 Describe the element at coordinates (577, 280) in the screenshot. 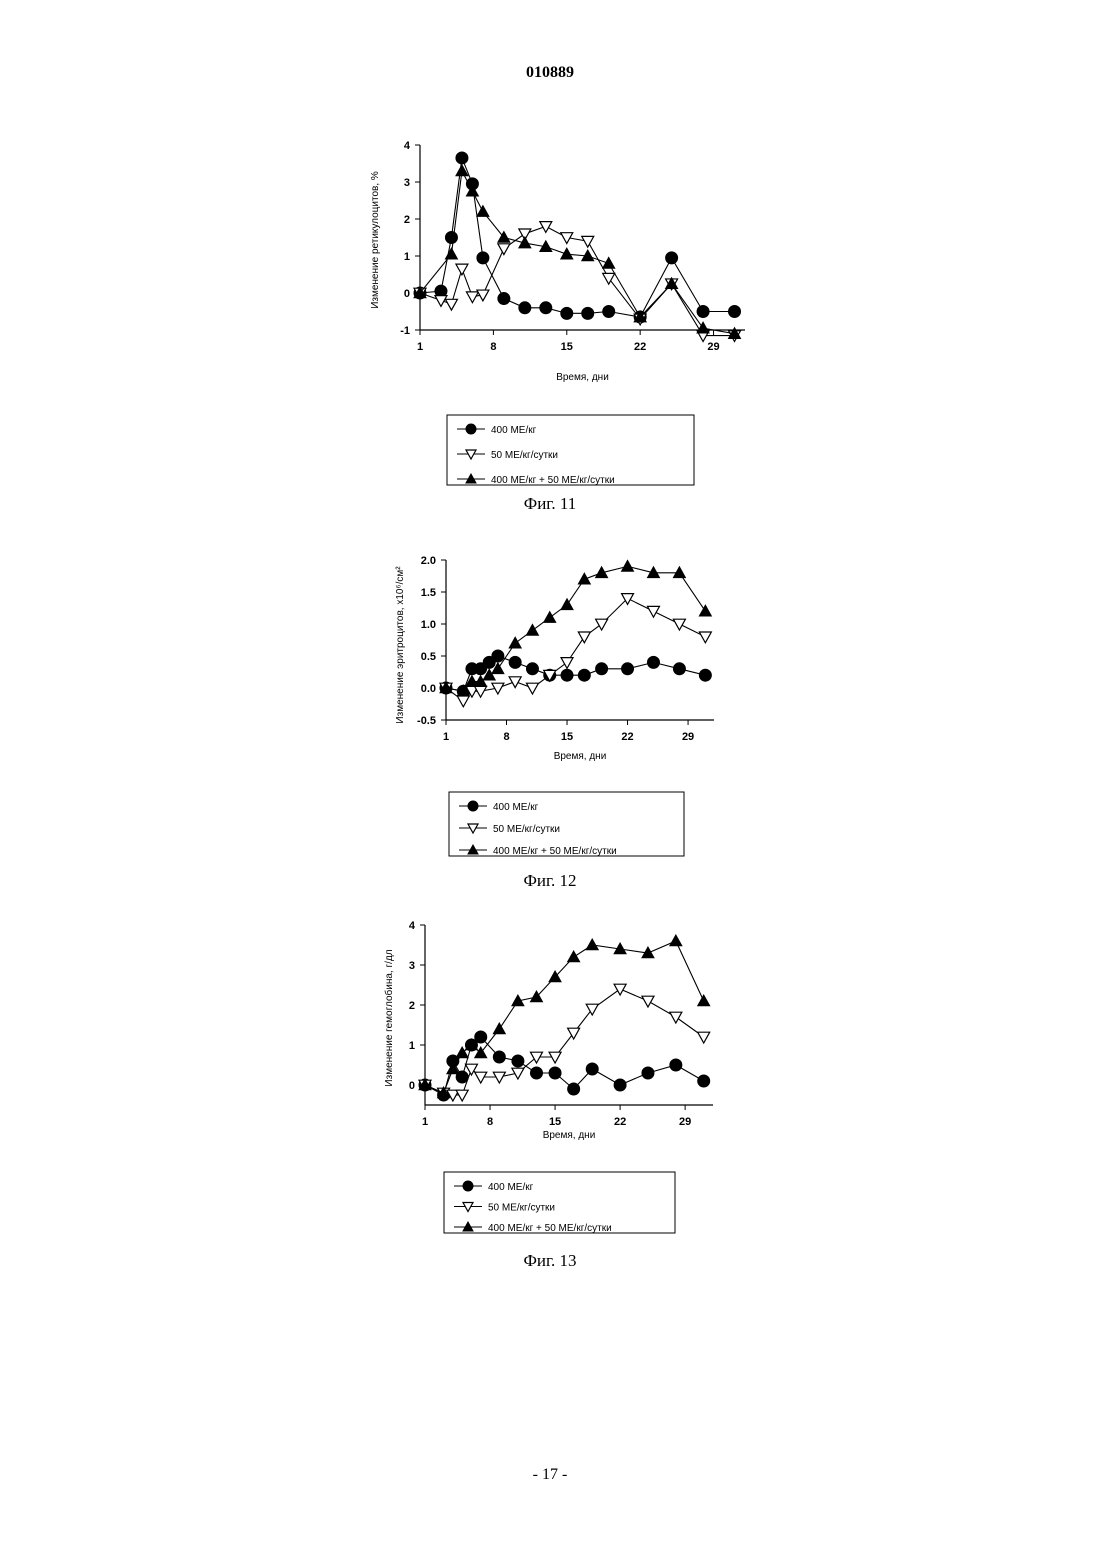

I see `fig0-series-1-line` at that location.